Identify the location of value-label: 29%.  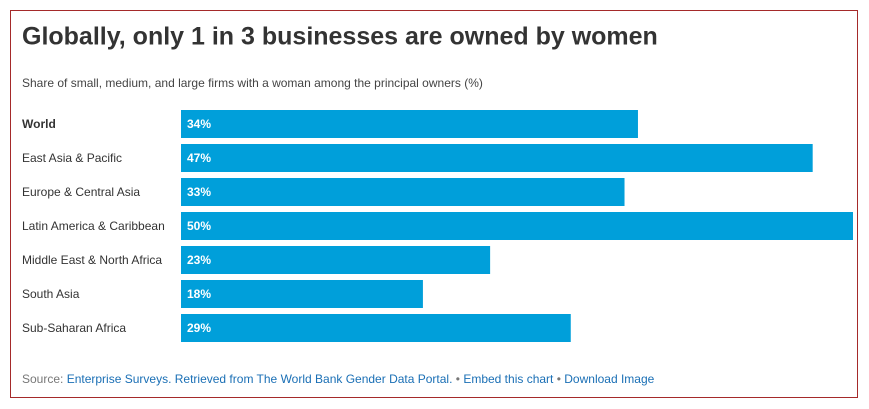
(199, 328).